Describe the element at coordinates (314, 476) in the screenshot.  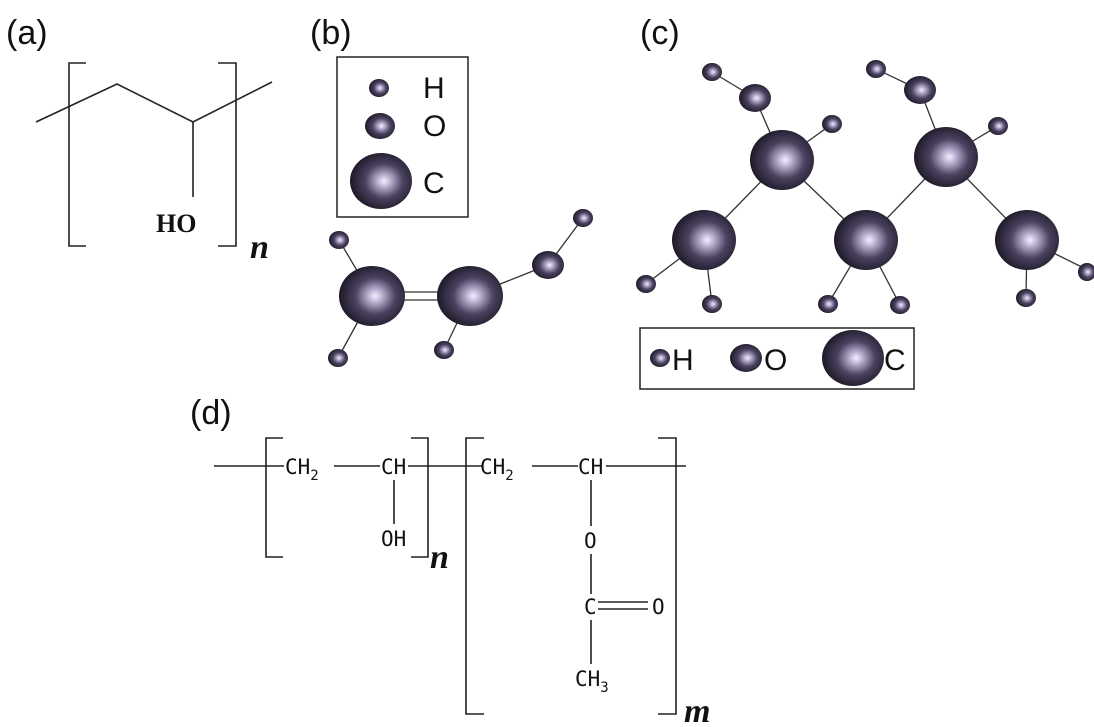
I see `va-ch2-sub: 2` at that location.